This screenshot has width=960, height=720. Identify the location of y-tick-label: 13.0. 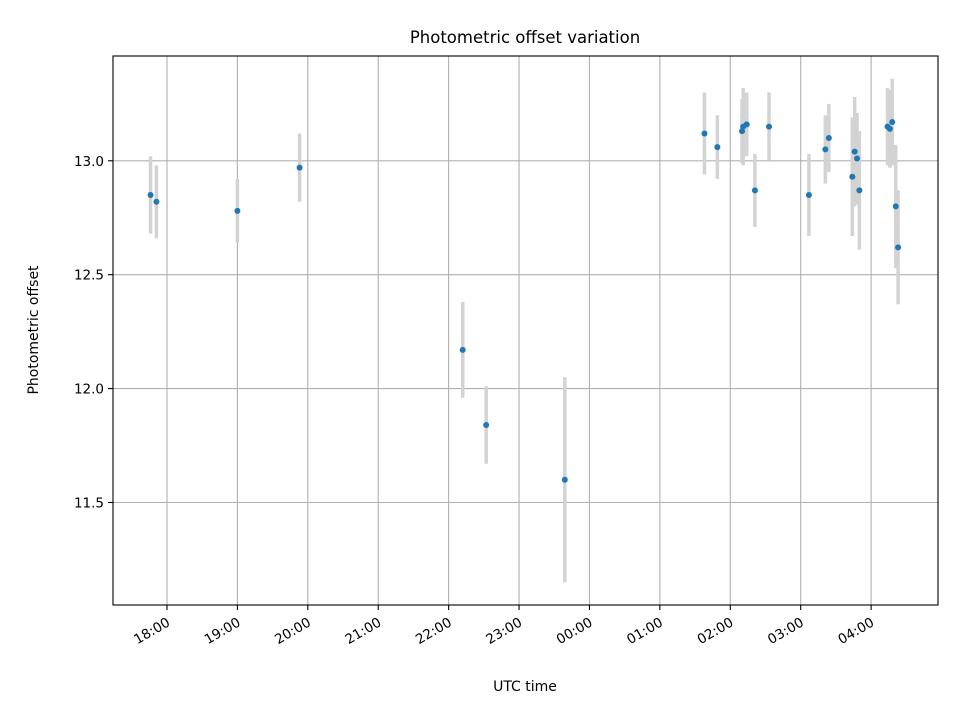
(89, 162).